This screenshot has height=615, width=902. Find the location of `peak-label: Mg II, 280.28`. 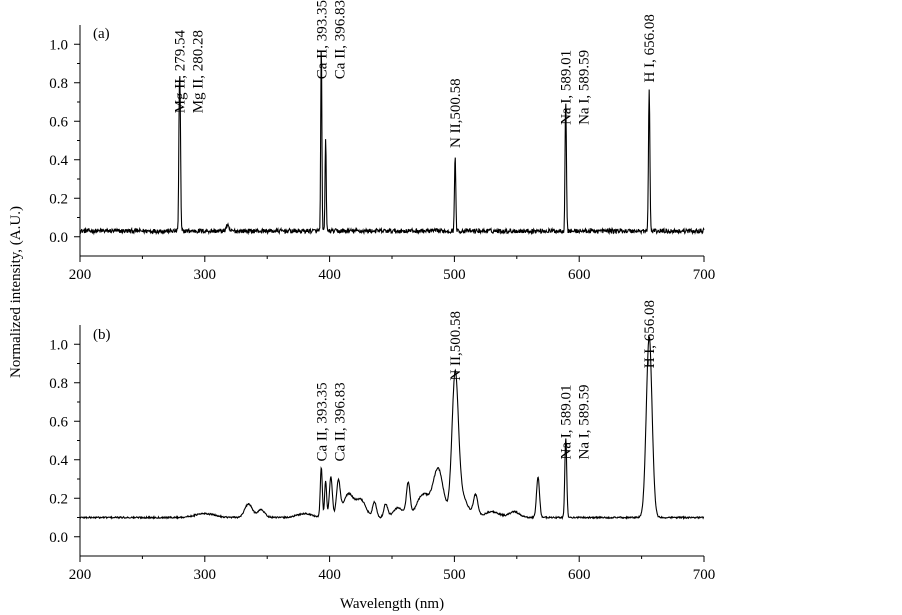

peak-label: Mg II, 280.28 is located at coordinates (198, 71).